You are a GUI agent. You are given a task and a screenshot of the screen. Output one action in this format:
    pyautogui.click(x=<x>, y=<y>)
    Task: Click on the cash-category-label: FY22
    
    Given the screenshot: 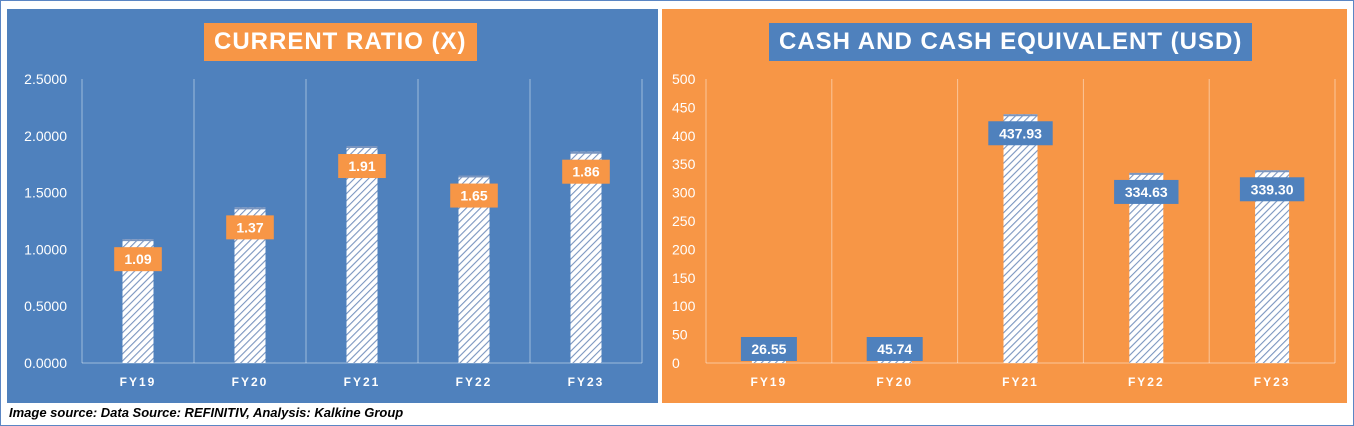 What is the action you would take?
    pyautogui.click(x=1146, y=382)
    